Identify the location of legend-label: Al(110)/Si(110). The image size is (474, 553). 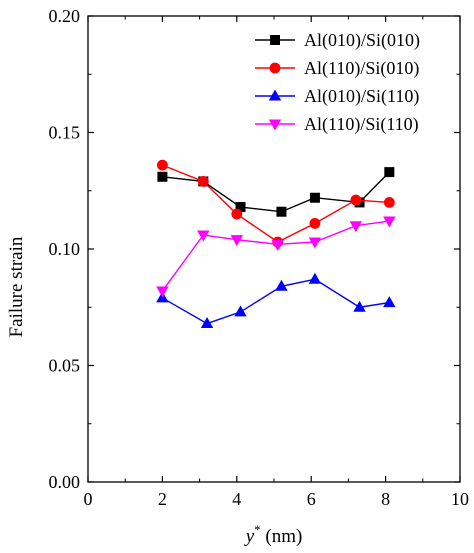
(361, 124).